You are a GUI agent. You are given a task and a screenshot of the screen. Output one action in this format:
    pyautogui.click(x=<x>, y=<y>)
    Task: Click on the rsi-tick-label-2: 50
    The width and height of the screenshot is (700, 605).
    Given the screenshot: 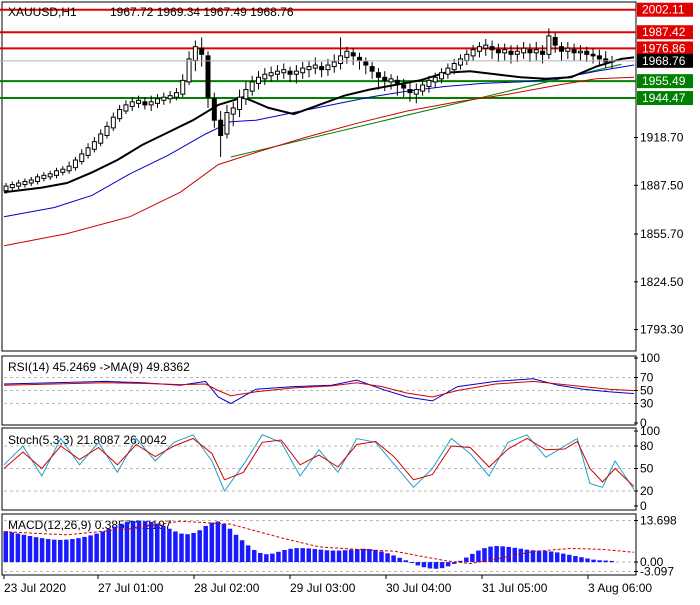 What is the action you would take?
    pyautogui.click(x=647, y=391)
    